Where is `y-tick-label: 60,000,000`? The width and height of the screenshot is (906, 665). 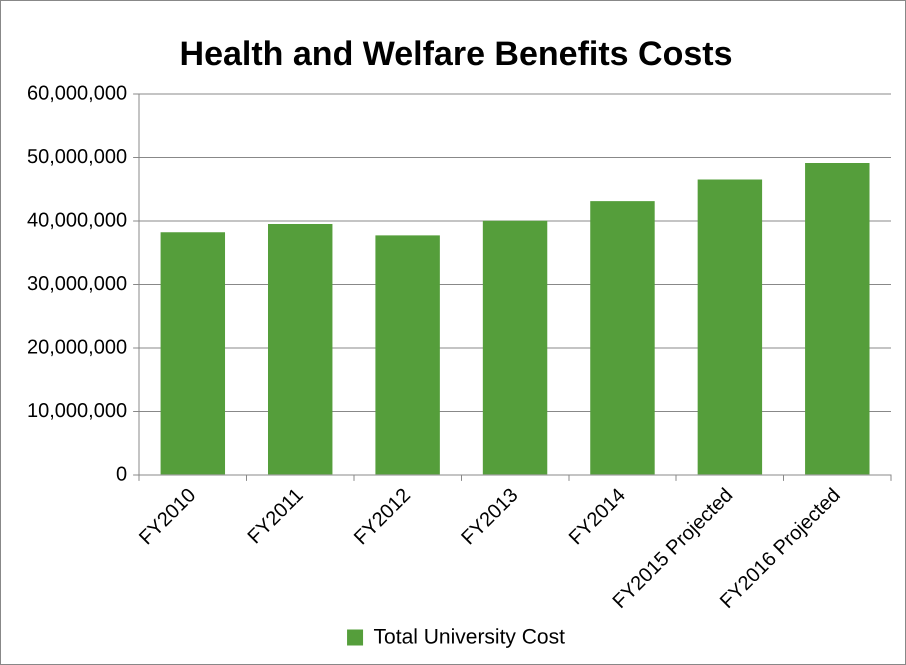 y-tick-label: 60,000,000 is located at coordinates (77, 93).